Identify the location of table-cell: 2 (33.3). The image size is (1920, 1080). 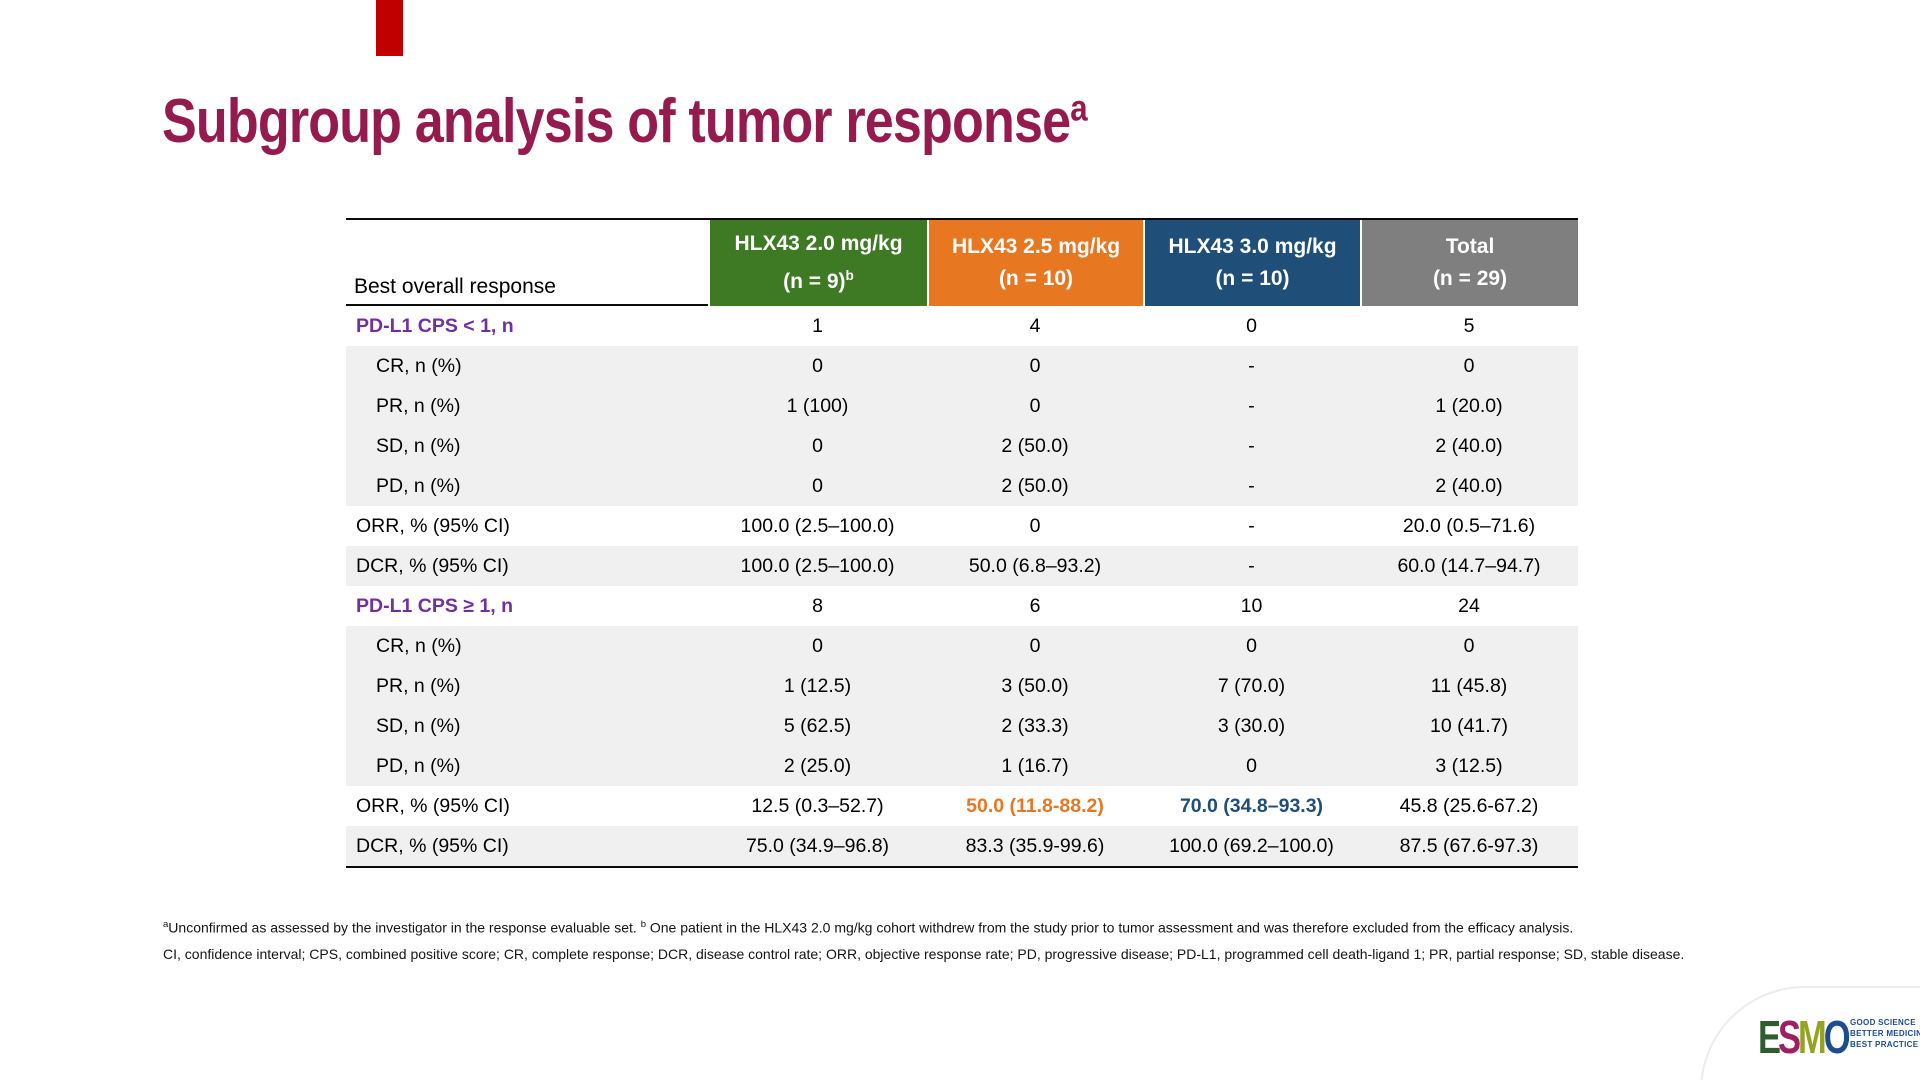
(1035, 725).